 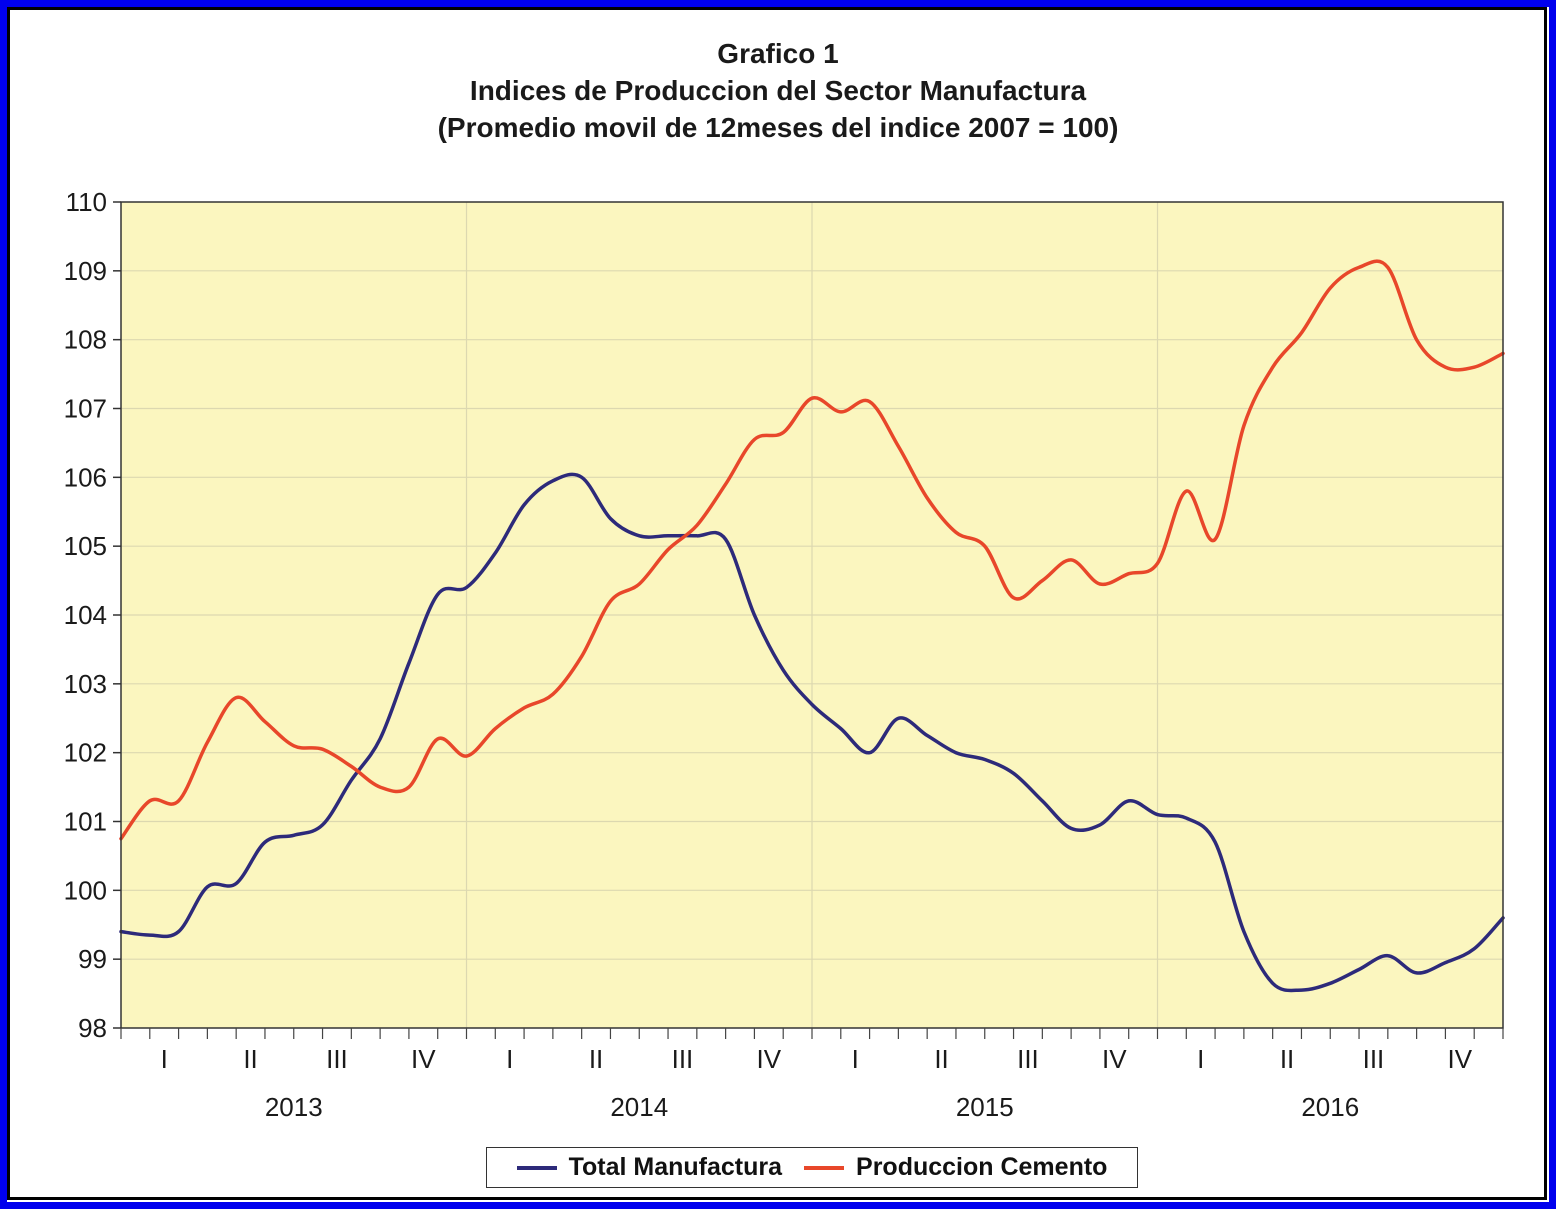 What do you see at coordinates (85, 546) in the screenshot?
I see `y-tick-label: 105` at bounding box center [85, 546].